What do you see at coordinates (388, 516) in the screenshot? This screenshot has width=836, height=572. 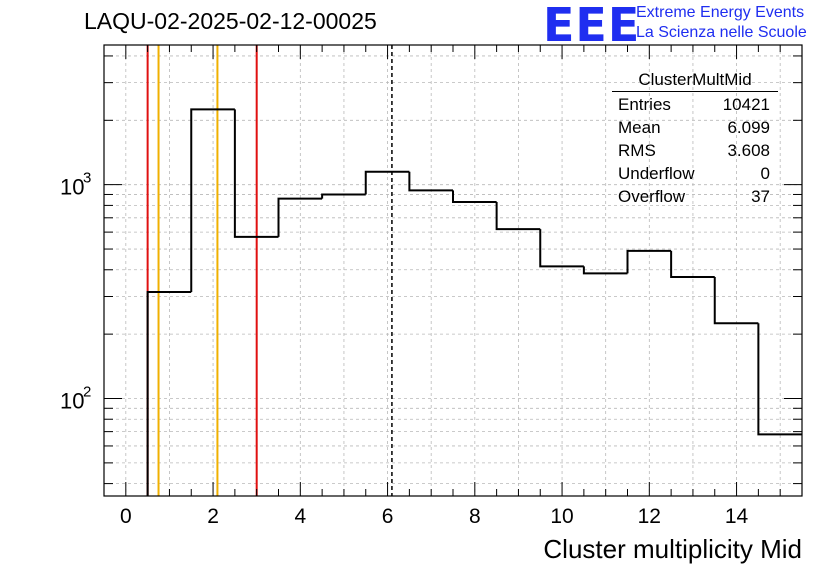 I see `x-tick-label: 6` at bounding box center [388, 516].